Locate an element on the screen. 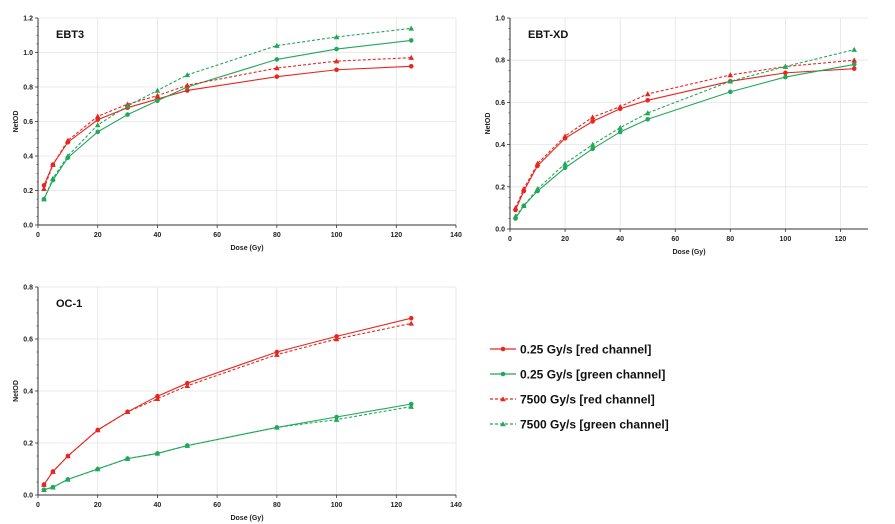  chart-title: EBT3 is located at coordinates (70, 35).